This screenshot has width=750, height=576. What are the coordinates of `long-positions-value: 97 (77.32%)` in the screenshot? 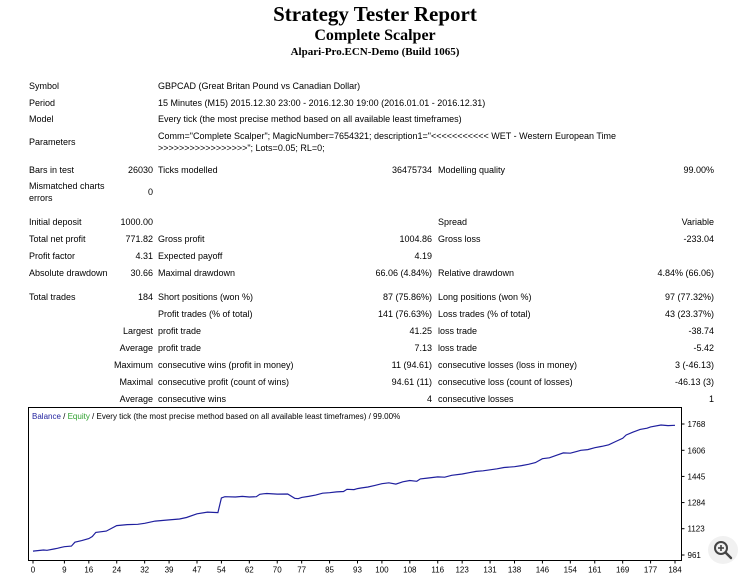 It's located at (689, 297).